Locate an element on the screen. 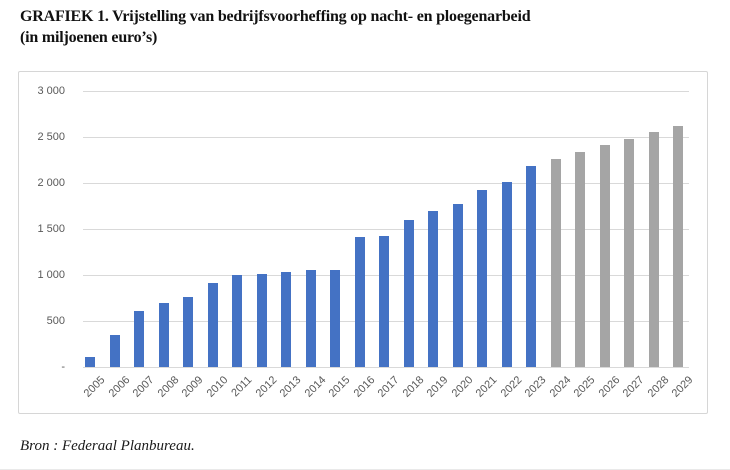  y-tick-label-2000: 2 000 is located at coordinates (51, 183).